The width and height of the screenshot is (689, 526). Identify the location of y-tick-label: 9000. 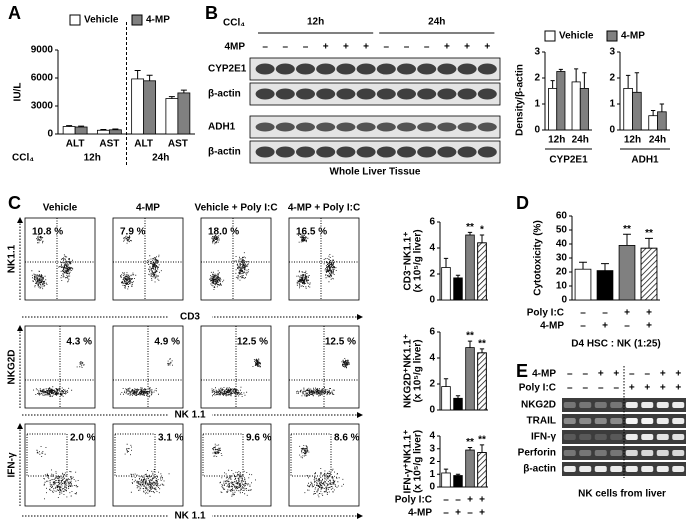
(42, 50).